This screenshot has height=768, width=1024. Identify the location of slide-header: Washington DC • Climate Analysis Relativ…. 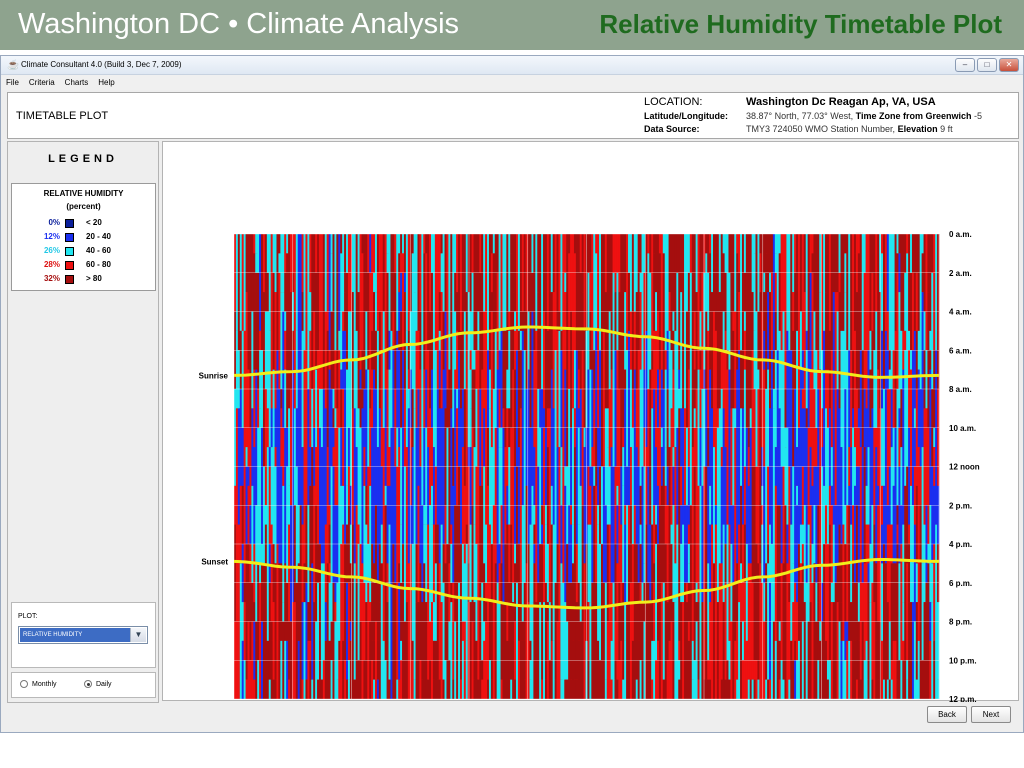
(512, 25).